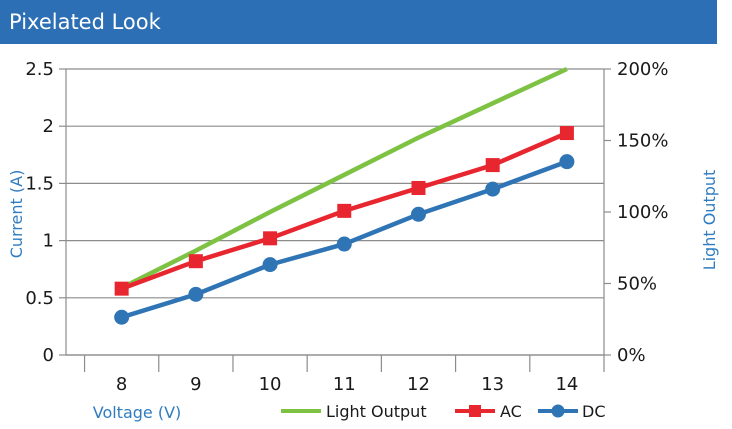  I want to click on y-axis-title: Current (A), so click(16, 214).